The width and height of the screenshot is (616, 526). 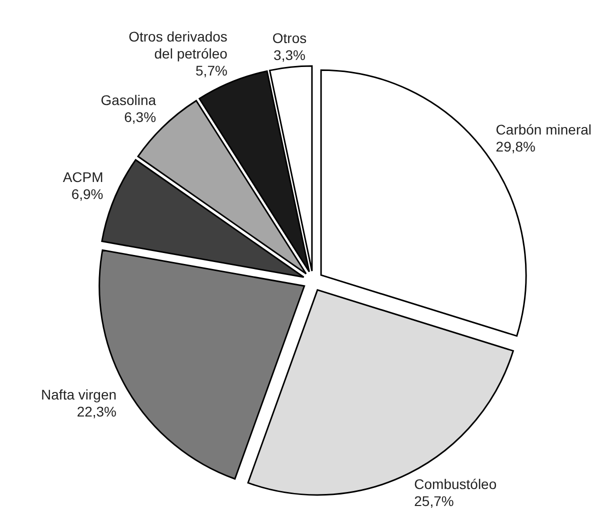 What do you see at coordinates (87, 194) in the screenshot?
I see `data-label: 6,9%` at bounding box center [87, 194].